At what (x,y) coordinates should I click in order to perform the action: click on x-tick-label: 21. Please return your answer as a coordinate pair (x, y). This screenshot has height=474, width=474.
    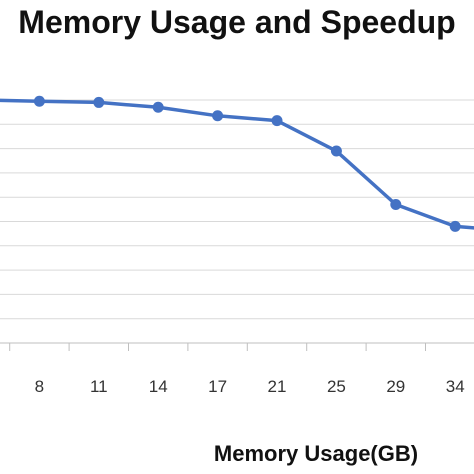
    Looking at the image, I should click on (277, 386).